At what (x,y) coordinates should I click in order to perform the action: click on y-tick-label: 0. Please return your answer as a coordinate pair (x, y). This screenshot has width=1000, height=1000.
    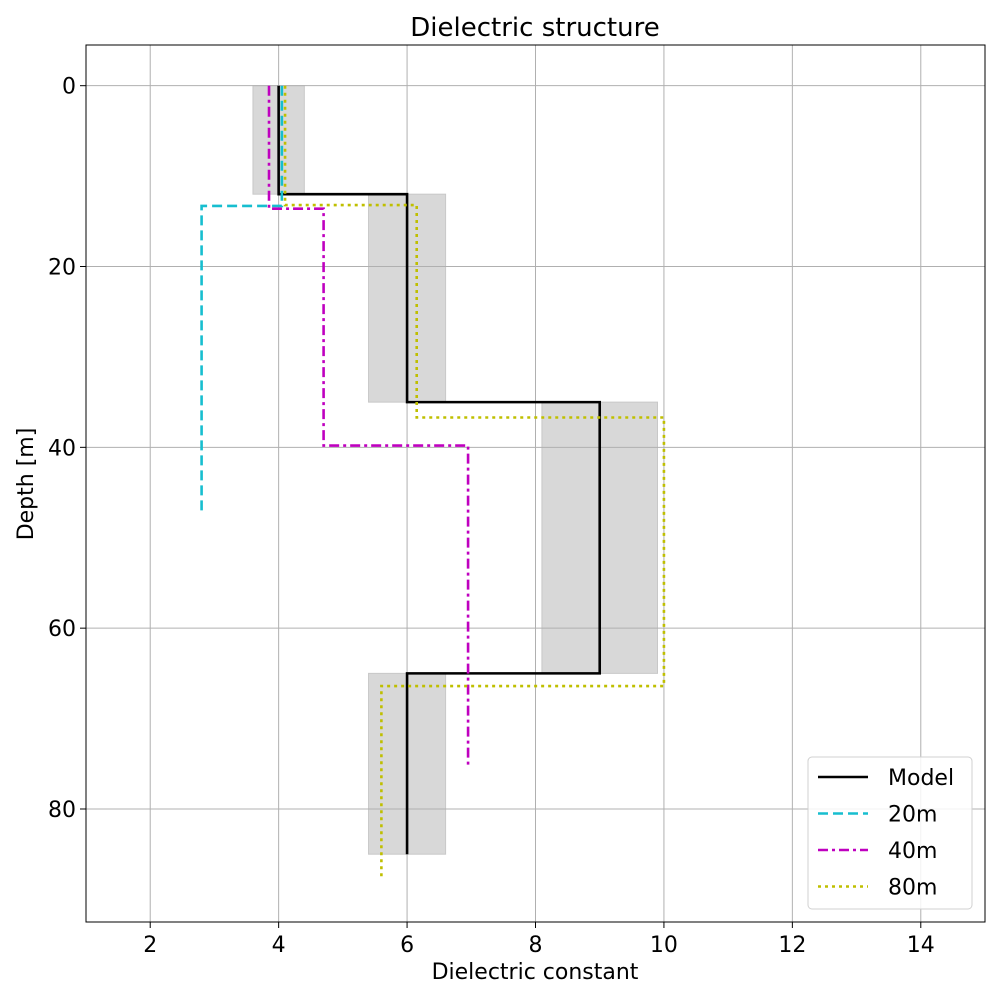
    Looking at the image, I should click on (69, 87).